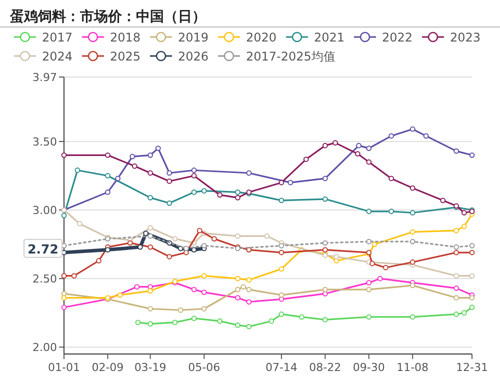 The height and width of the screenshot is (376, 500). What do you see at coordinates (412, 367) in the screenshot?
I see `x-tick-label: 11-08` at bounding box center [412, 367].